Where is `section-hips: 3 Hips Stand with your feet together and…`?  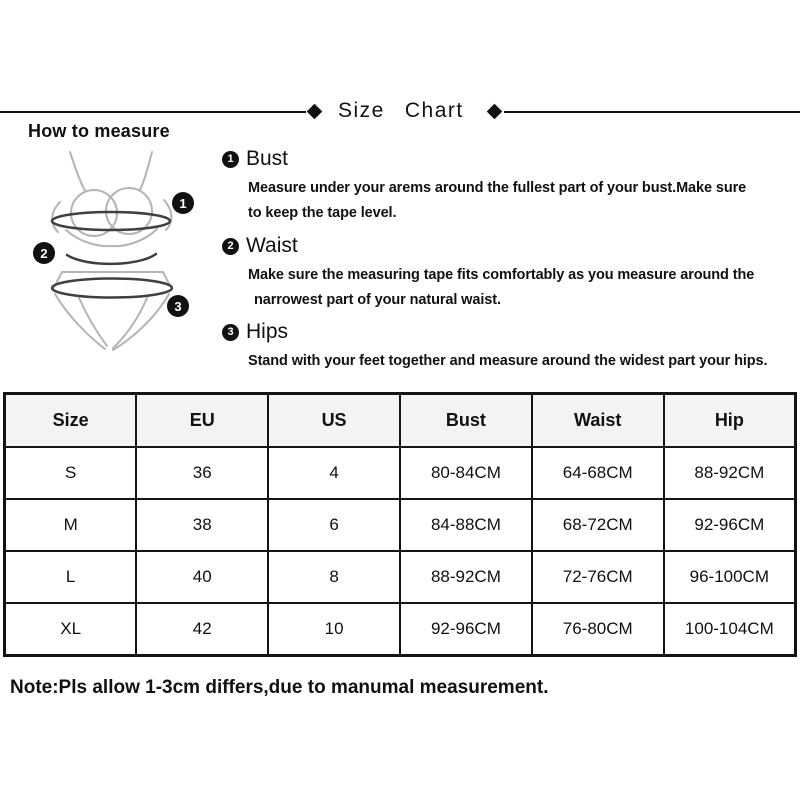
section-hips: 3 Hips Stand with your feet together and… is located at coordinates (511, 347).